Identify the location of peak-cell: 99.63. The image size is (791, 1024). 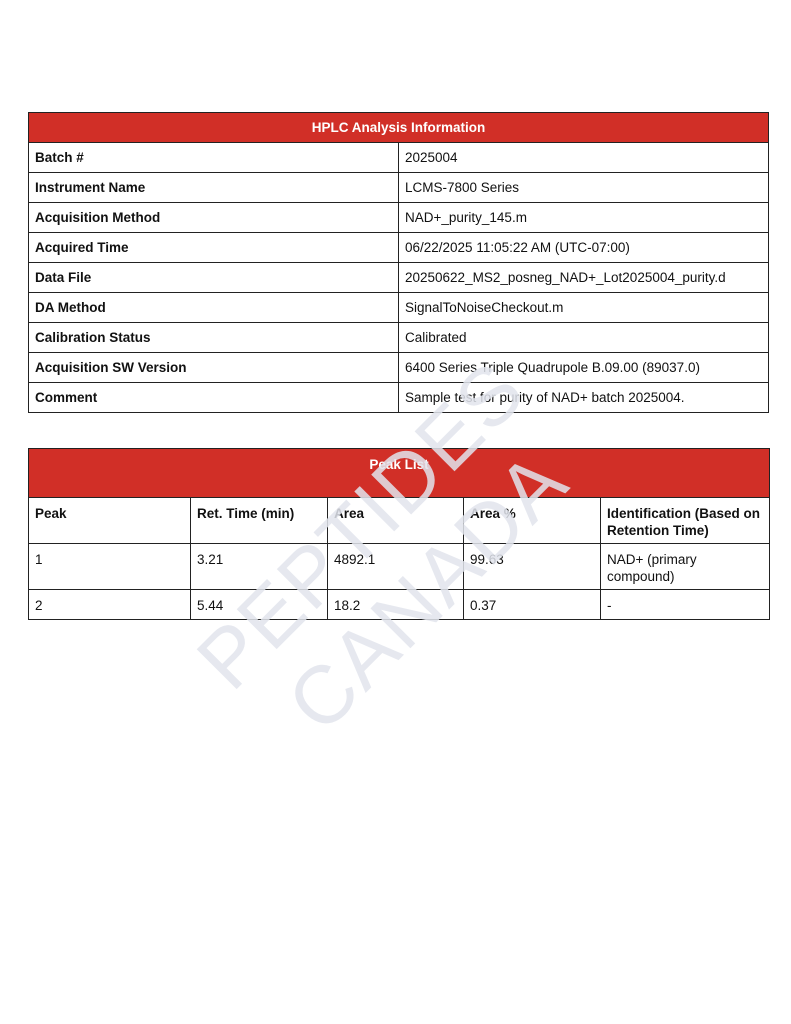
(532, 566).